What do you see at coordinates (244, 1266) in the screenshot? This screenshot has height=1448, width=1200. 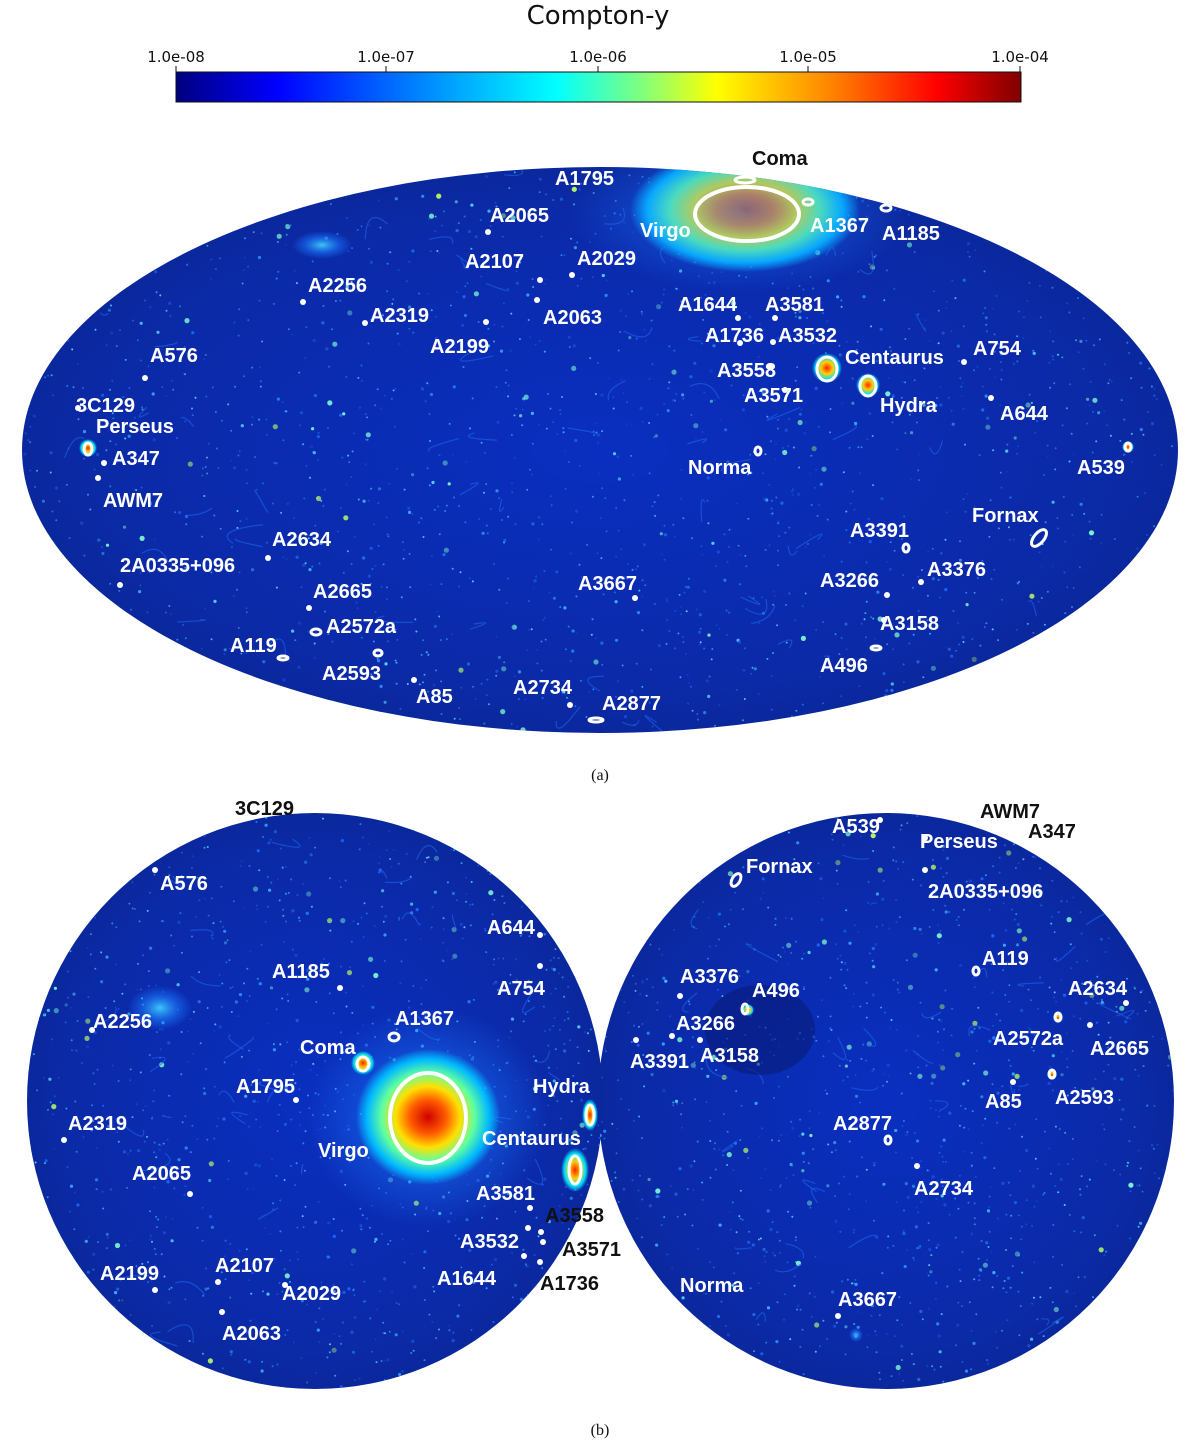 I see `label-b-a2107: A2107` at bounding box center [244, 1266].